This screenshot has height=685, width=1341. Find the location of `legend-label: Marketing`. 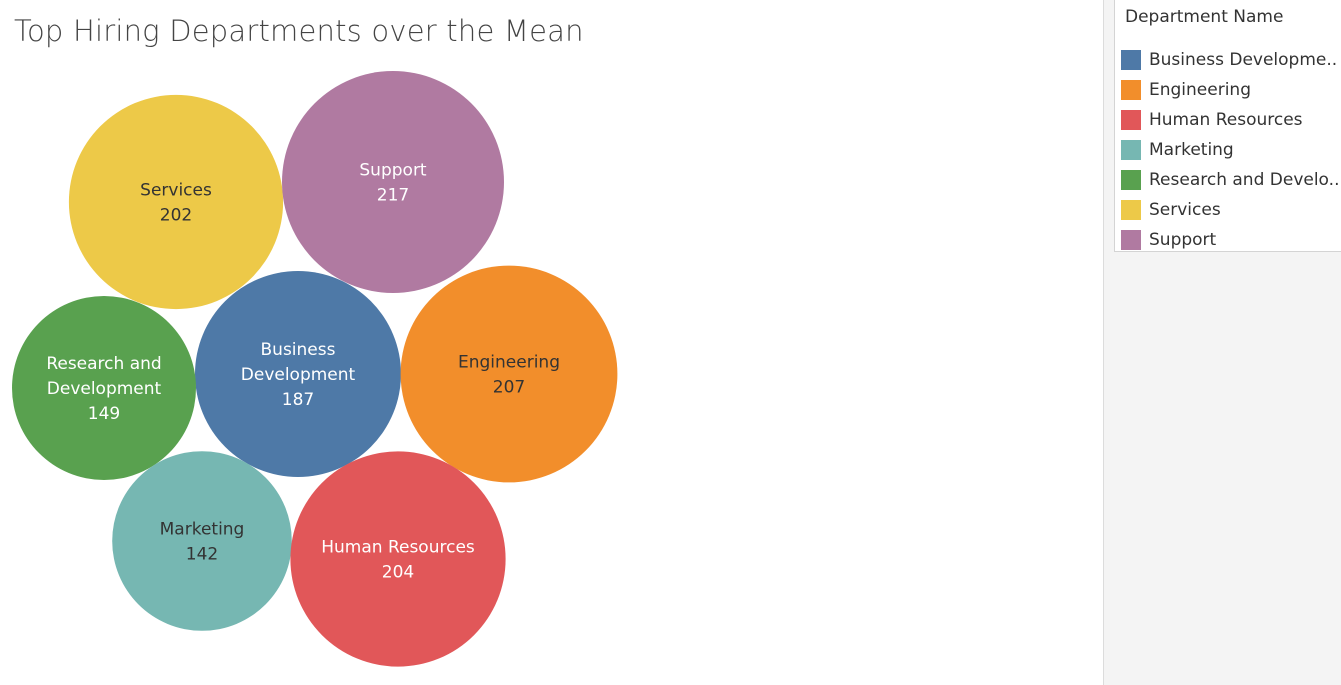

legend-label: Marketing is located at coordinates (1191, 150).